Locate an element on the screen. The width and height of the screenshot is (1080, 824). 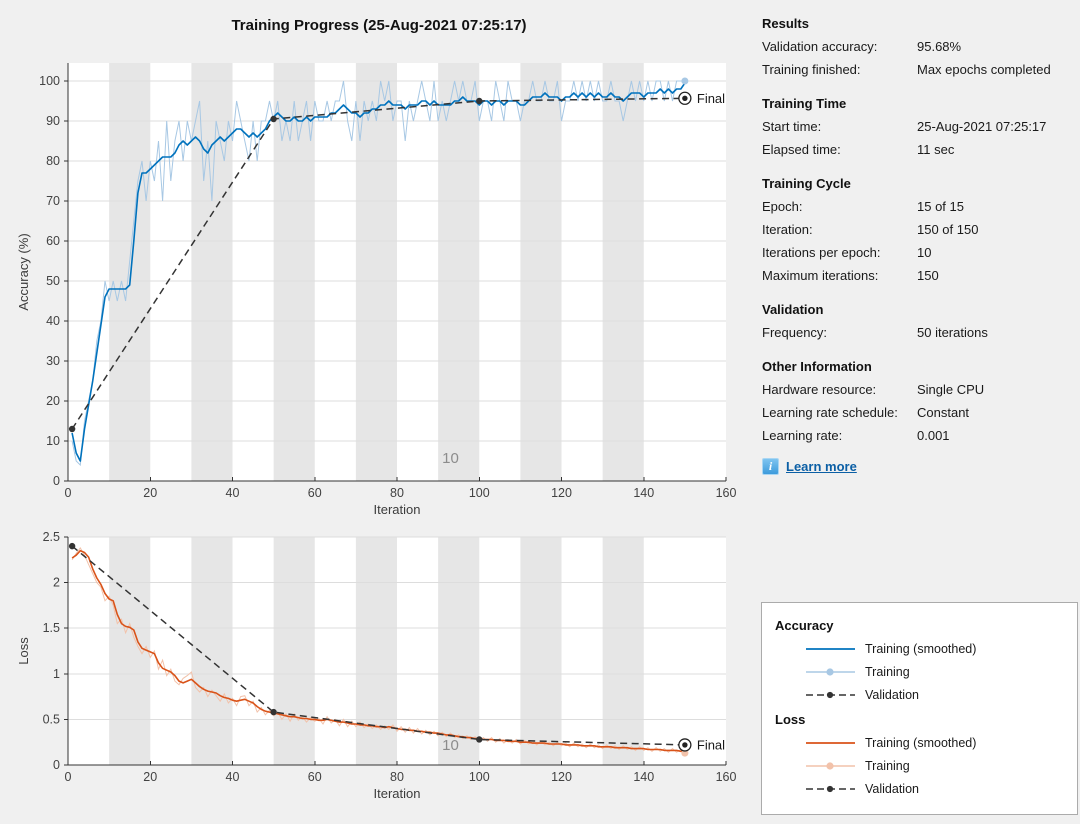
info-row: Elapsed time: 11 sec is located at coordinates (910, 149).